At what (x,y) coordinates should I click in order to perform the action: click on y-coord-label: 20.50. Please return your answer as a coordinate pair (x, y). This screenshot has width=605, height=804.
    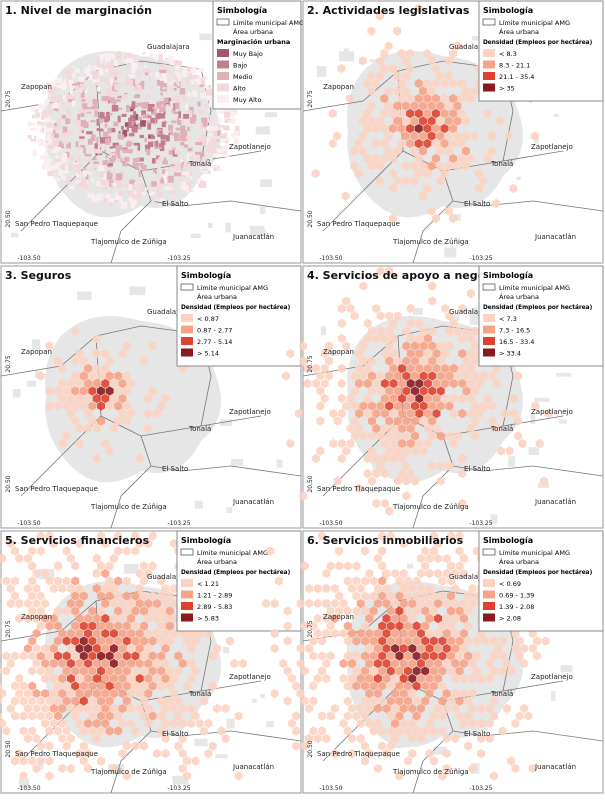
    Looking at the image, I should click on (310, 218).